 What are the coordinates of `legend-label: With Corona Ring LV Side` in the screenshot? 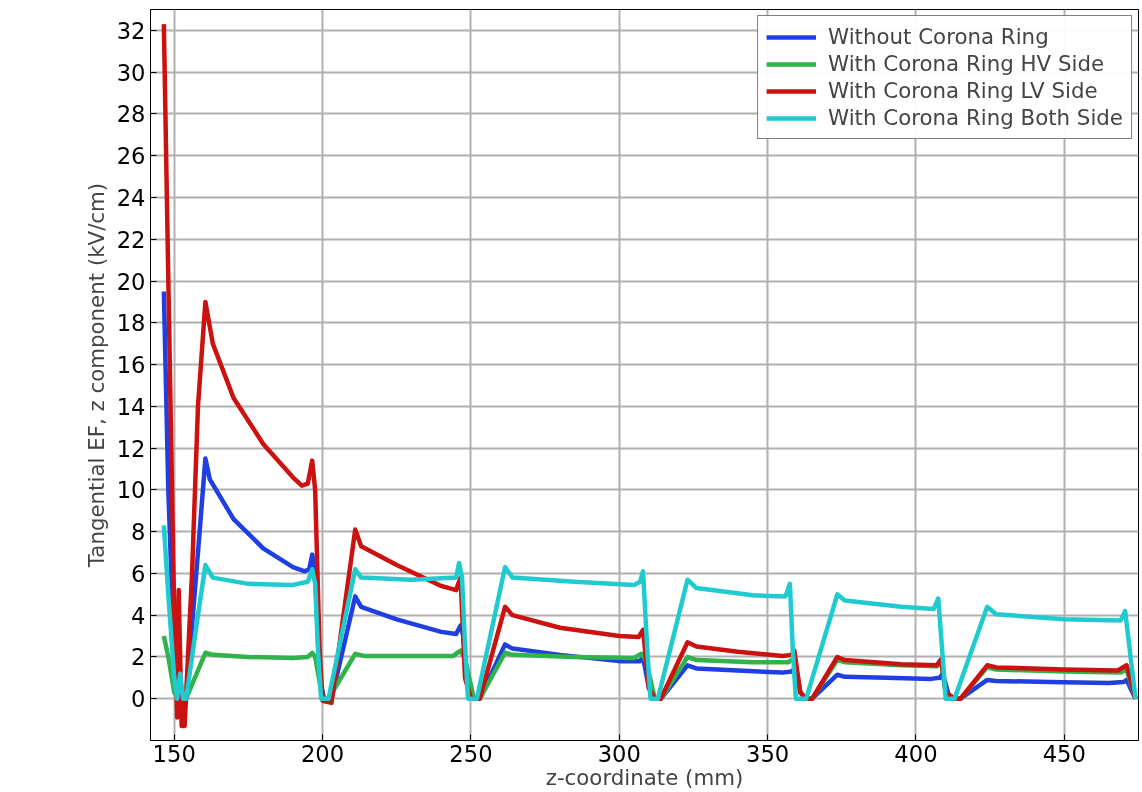 It's located at (963, 90).